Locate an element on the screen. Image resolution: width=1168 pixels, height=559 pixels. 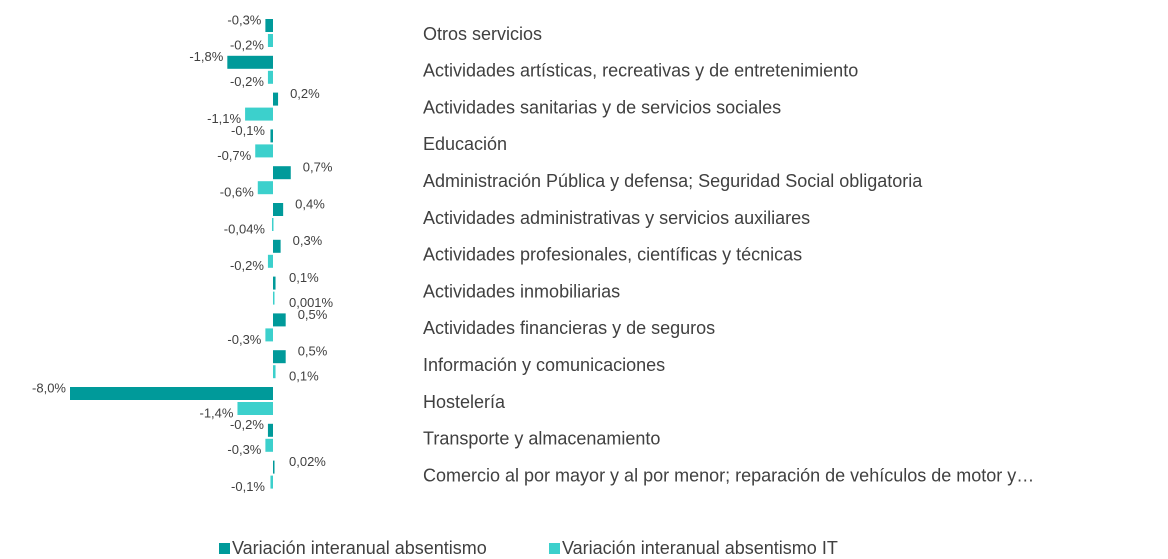
legend-label: Variación interanual absentismo is located at coordinates (359, 548).